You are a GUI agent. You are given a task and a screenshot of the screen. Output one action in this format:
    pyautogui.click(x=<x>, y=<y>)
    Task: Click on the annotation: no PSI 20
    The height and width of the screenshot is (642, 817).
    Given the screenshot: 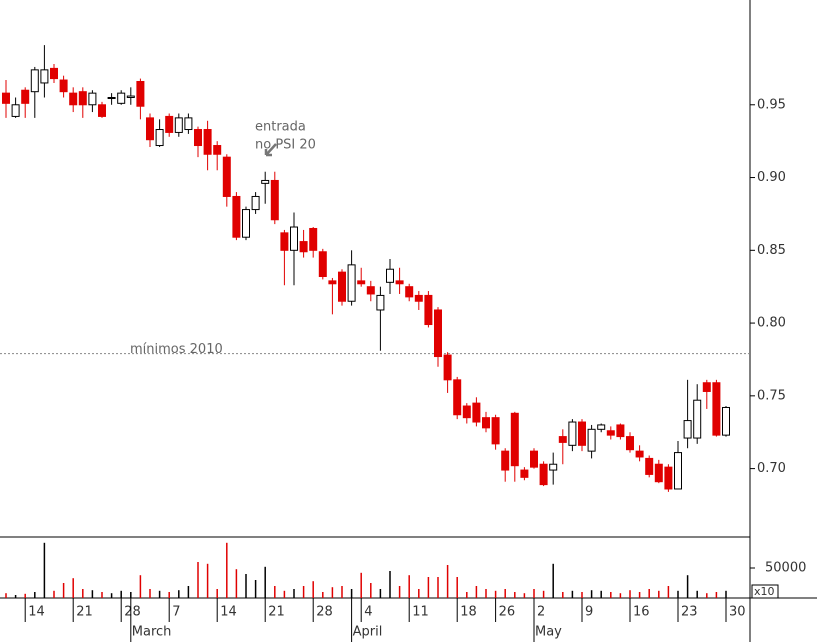 What is the action you would take?
    pyautogui.click(x=285, y=145)
    